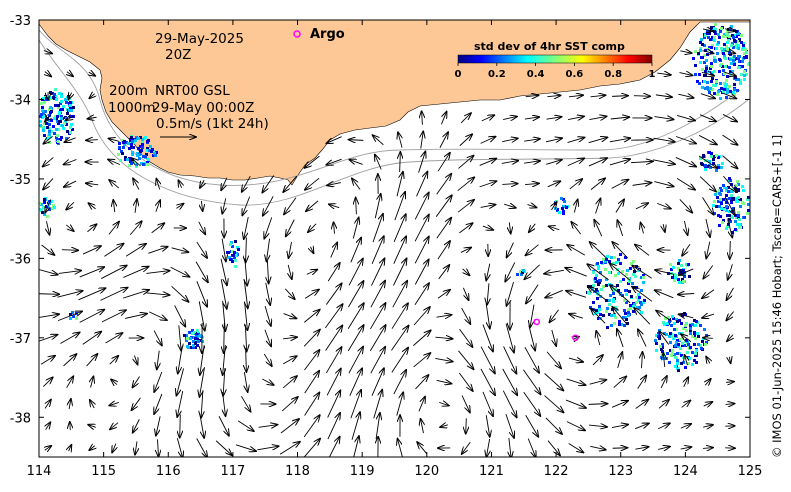 This screenshot has width=791, height=492. Describe the element at coordinates (549, 46) in the screenshot. I see `colorbar-title: std dev of 4hr SST comp` at that location.